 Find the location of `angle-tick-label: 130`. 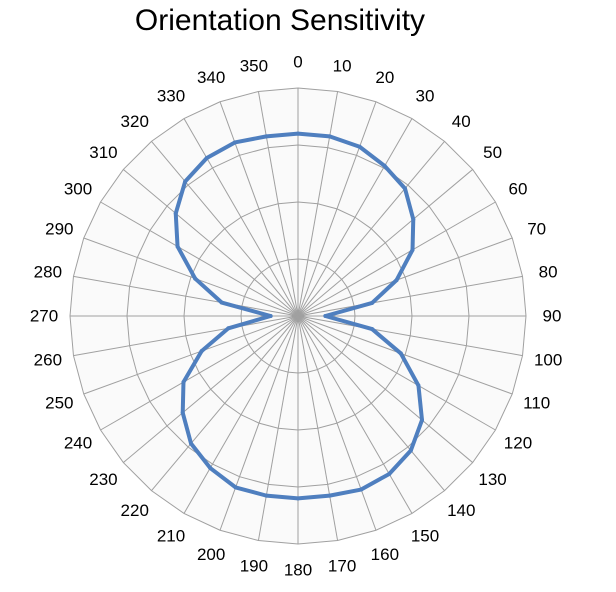

angle-tick-label: 130 is located at coordinates (492, 479).